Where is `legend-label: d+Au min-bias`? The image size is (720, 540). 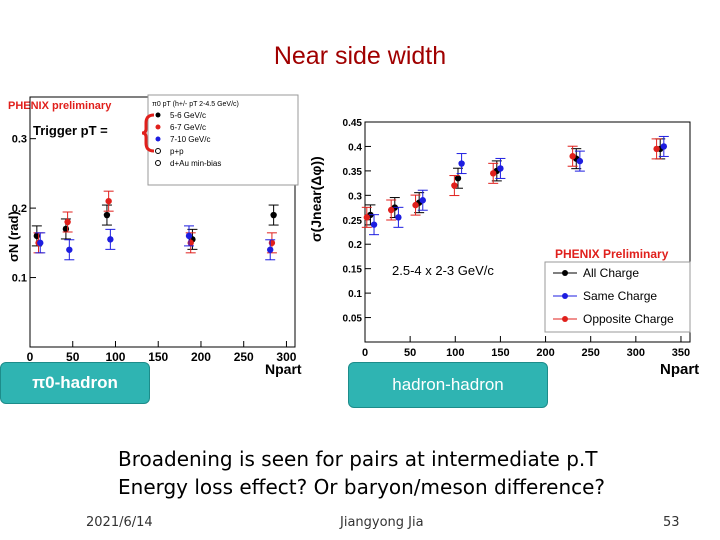
legend-label: d+Au min-bias is located at coordinates (195, 163).